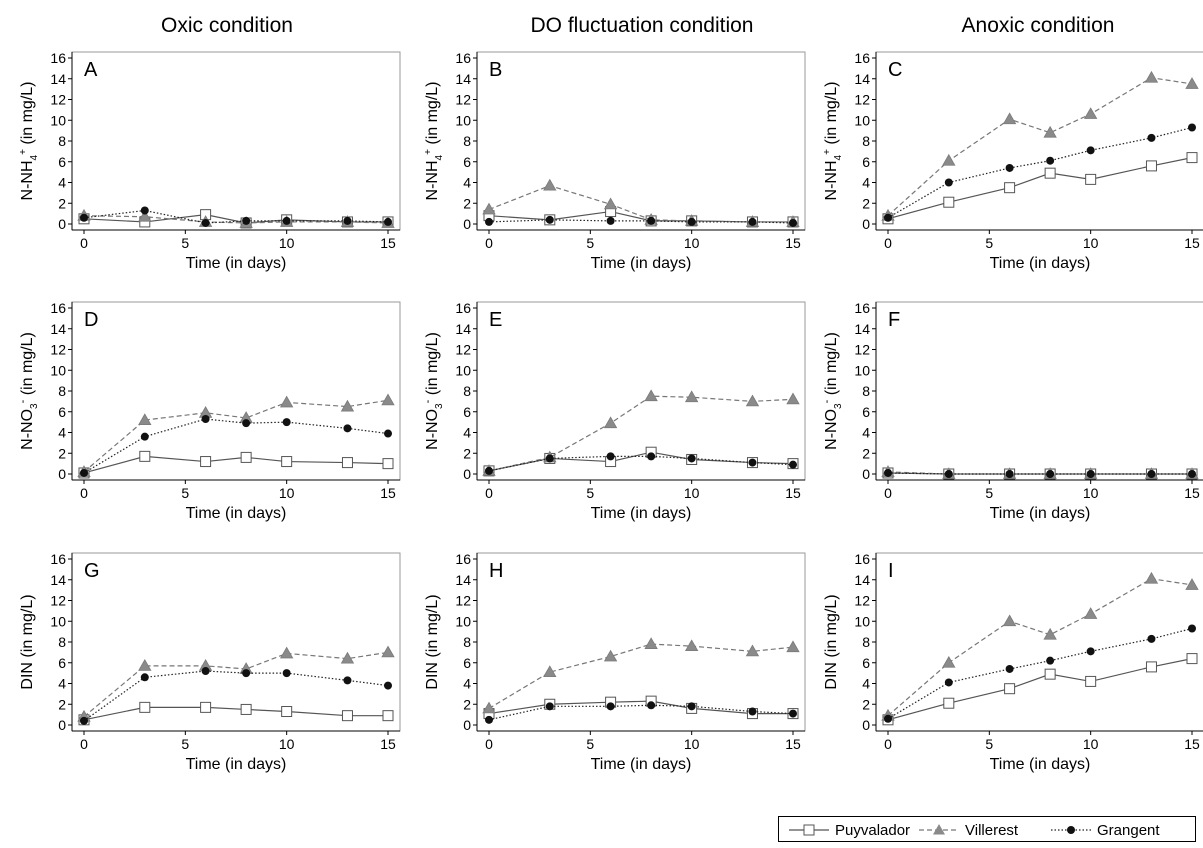 This screenshot has height=848, width=1203. What do you see at coordinates (891, 571) in the screenshot?
I see `panel-letter: I` at bounding box center [891, 571].